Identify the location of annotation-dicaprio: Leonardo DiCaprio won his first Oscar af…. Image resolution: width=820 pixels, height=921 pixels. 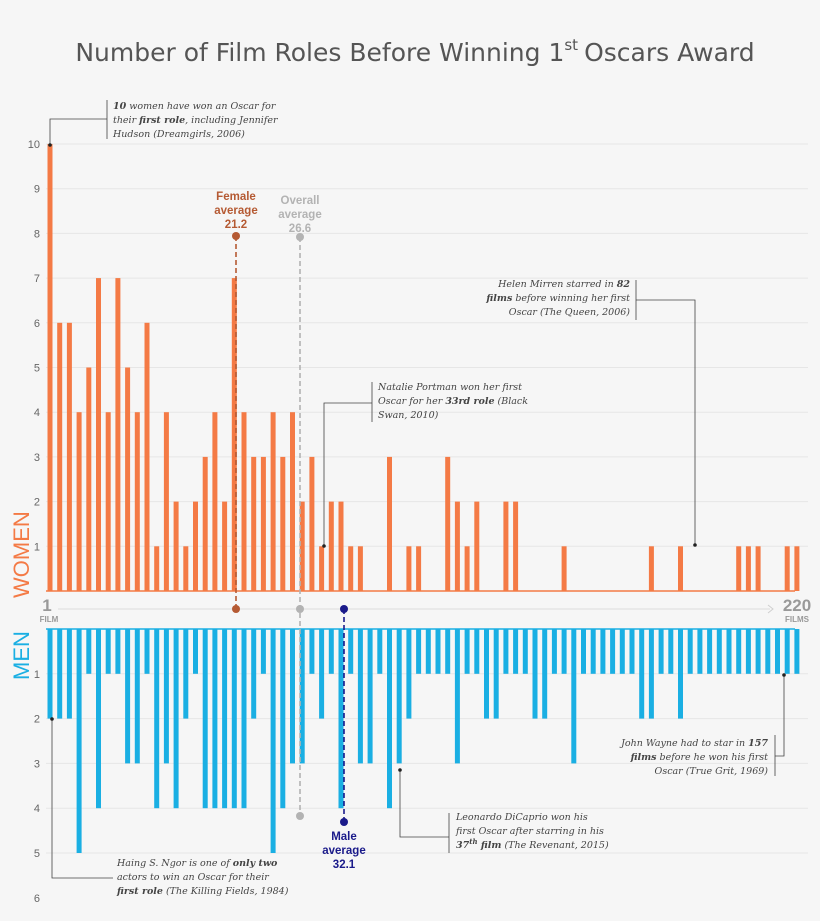
(503, 810).